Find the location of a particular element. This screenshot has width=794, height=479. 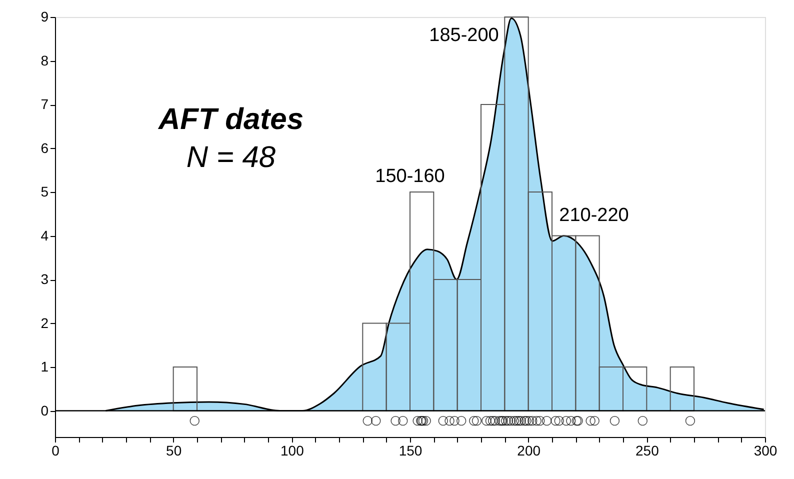

y-tick-label: 7 is located at coordinates (44, 104).